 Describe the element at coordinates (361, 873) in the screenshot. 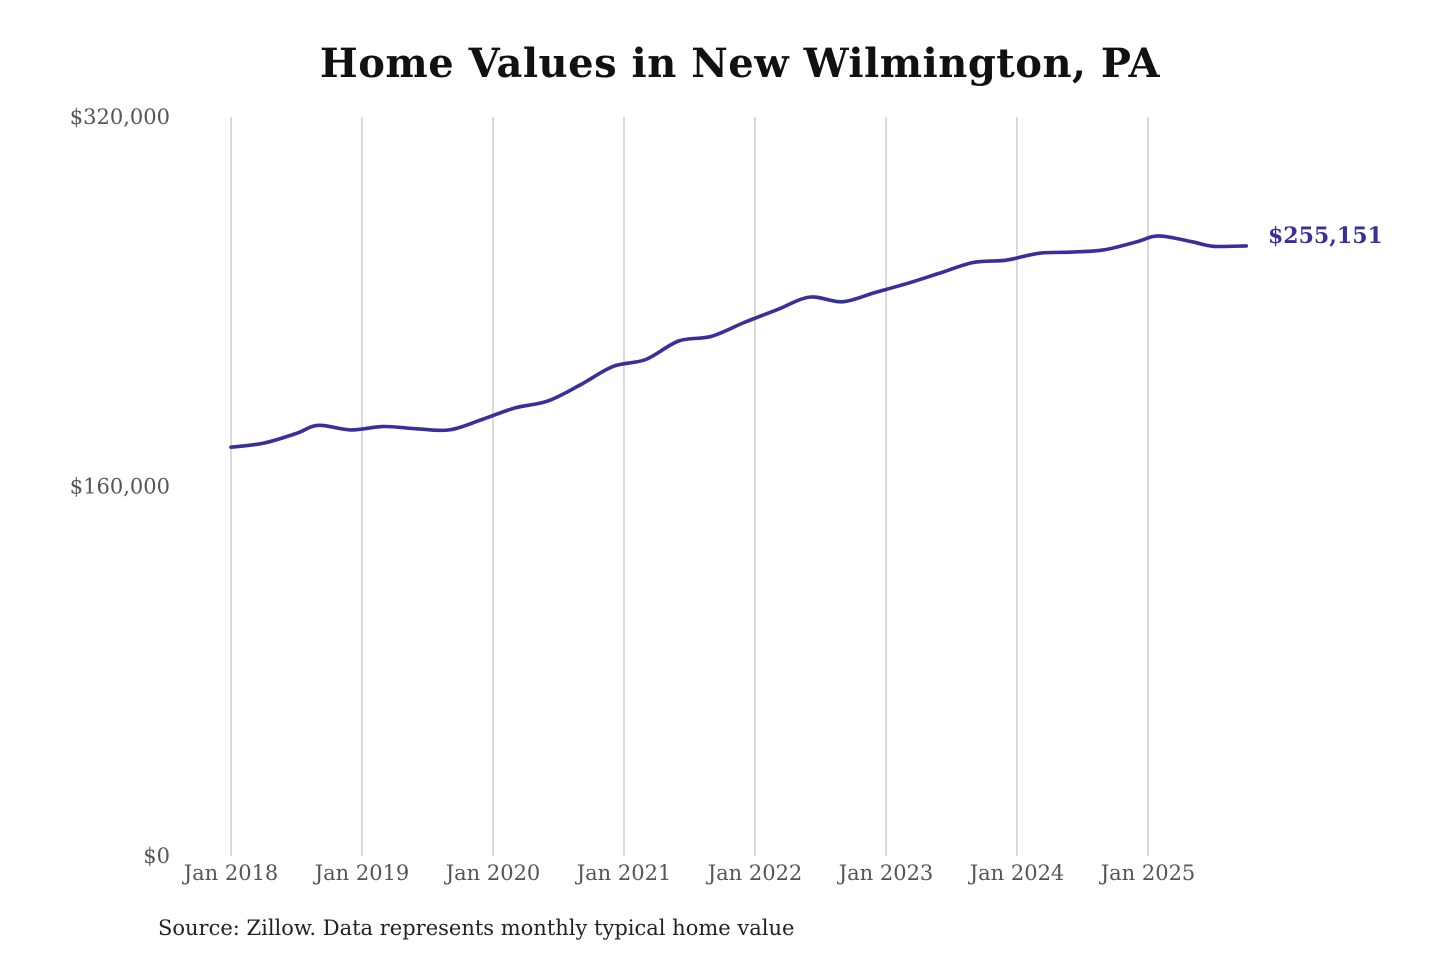

I see `x-tick-label: Jan 2019` at that location.